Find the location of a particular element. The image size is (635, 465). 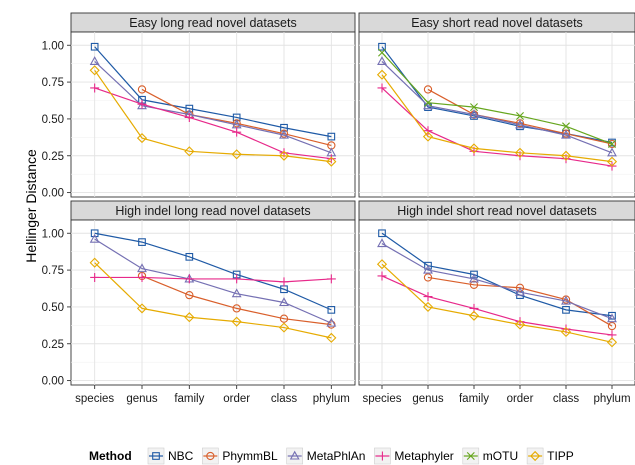

legend-item-metaphlan: MetaPhlAn is located at coordinates (326, 456).